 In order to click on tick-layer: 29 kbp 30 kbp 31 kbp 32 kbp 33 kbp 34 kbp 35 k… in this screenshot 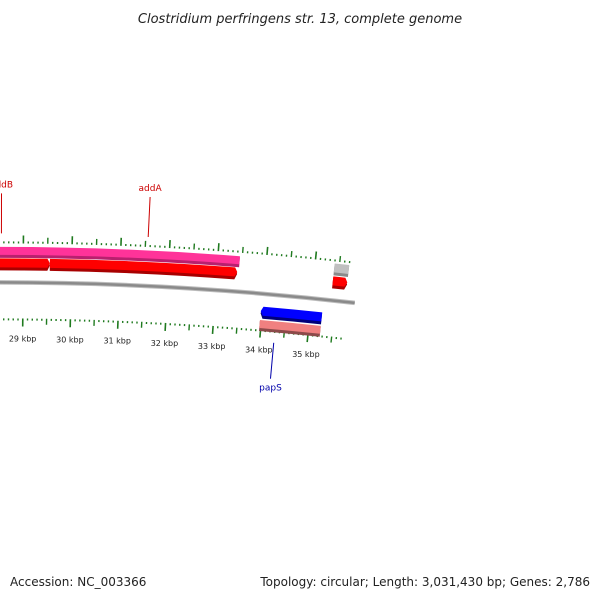, I will do `click(177, 297)`.